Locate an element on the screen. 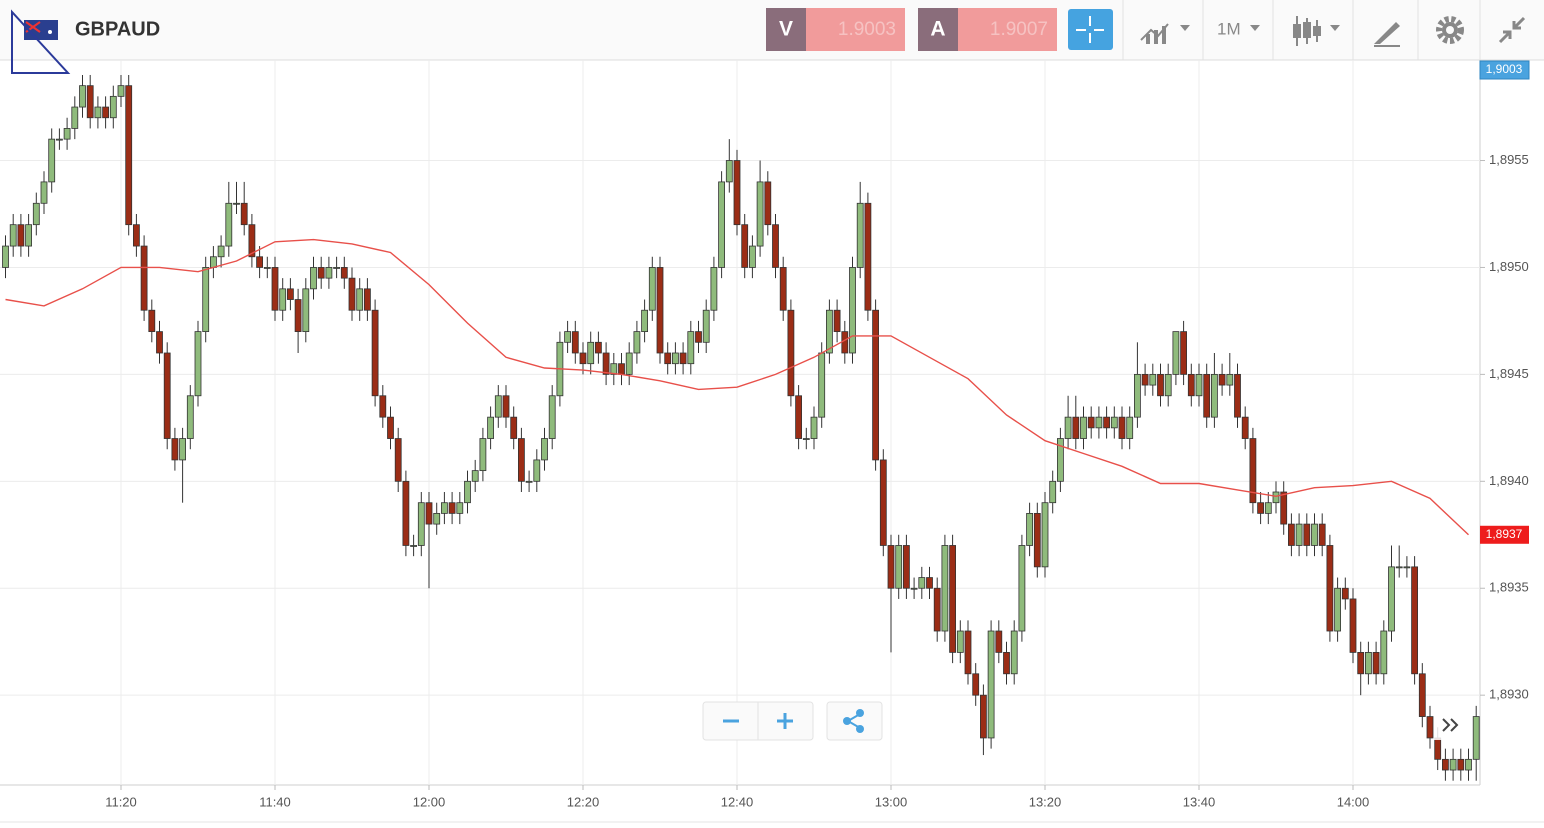 This screenshot has height=828, width=1544. sell-price: 1.9003 is located at coordinates (867, 29).